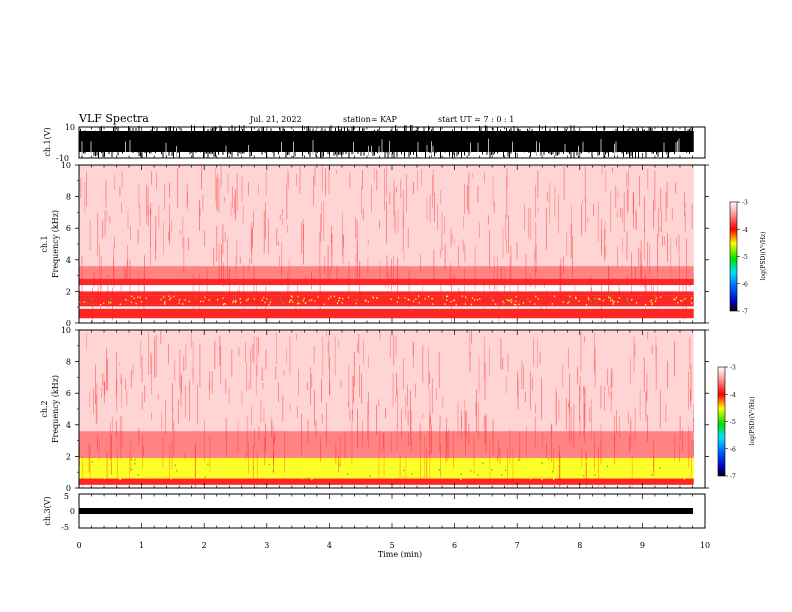 The width and height of the screenshot is (792, 612). I want to click on xtick-label: 4, so click(329, 545).